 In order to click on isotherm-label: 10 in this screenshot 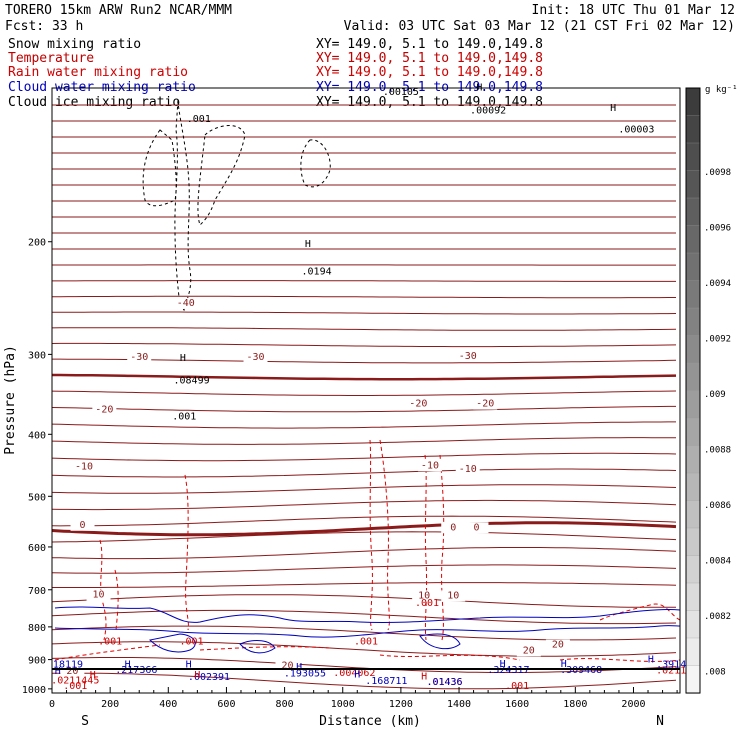, I will do `click(453, 595)`.